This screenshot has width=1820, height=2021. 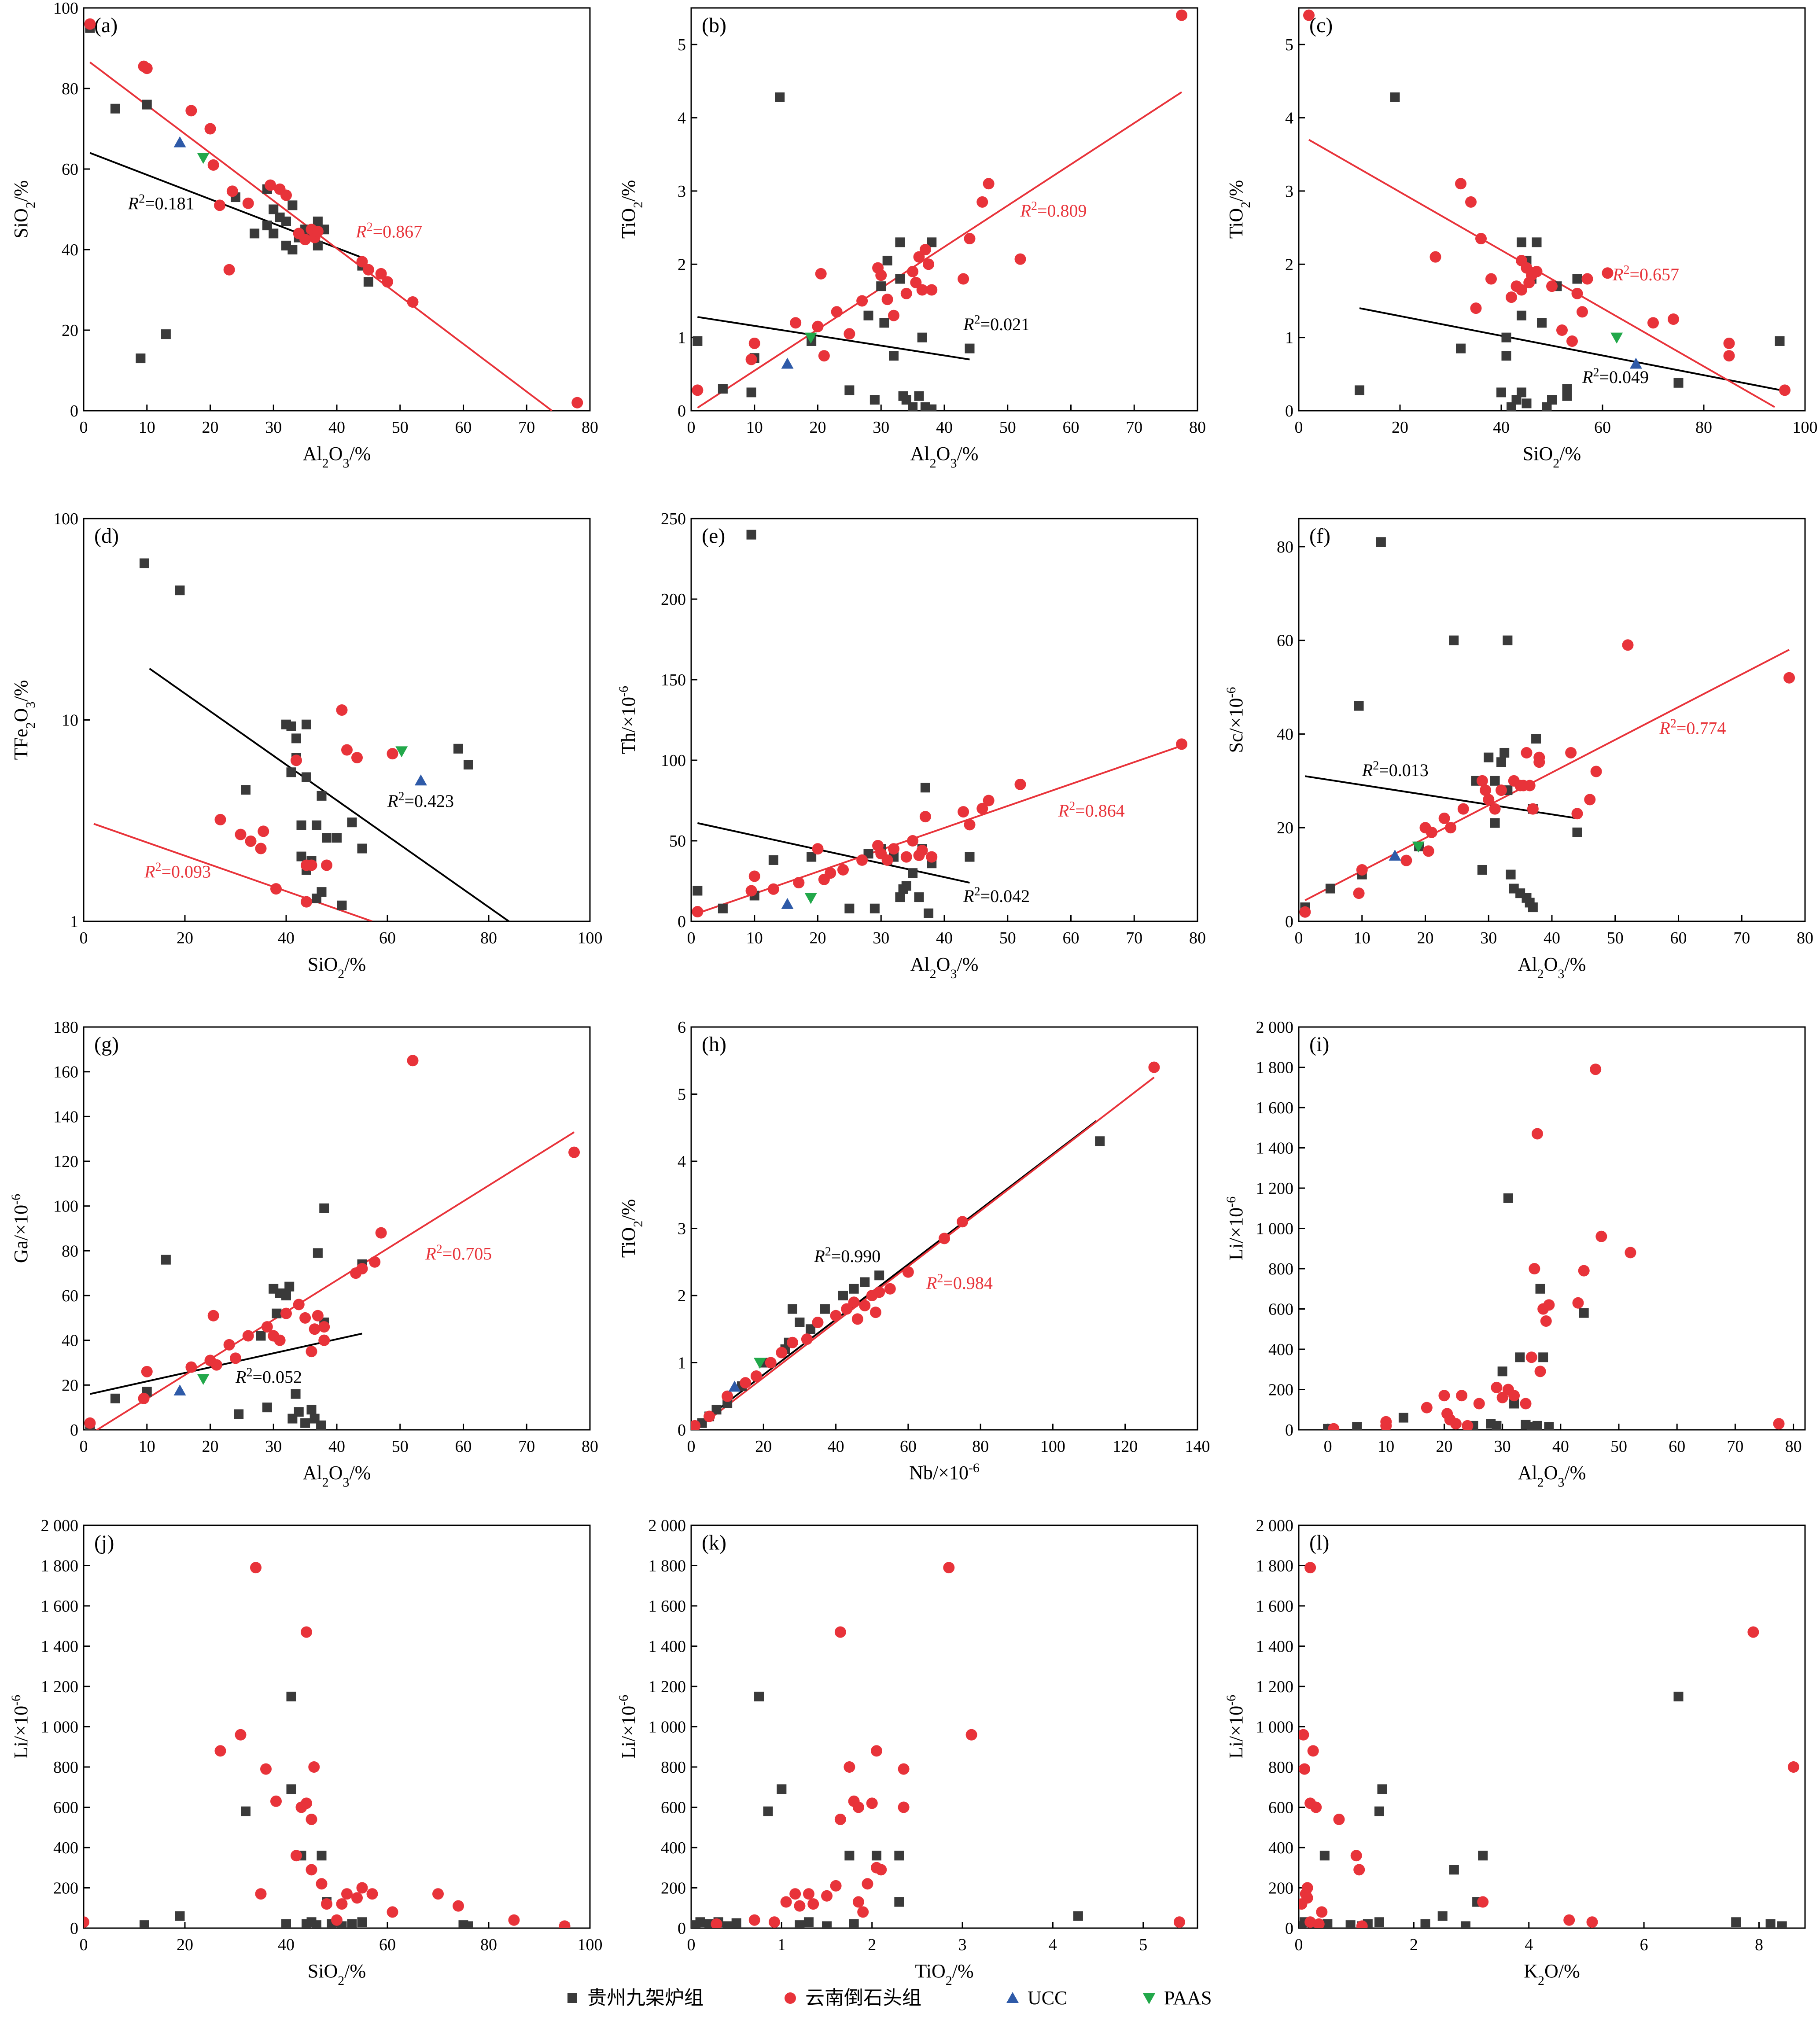 What do you see at coordinates (1805, 428) in the screenshot?
I see `x-tick-label: 100` at bounding box center [1805, 428].